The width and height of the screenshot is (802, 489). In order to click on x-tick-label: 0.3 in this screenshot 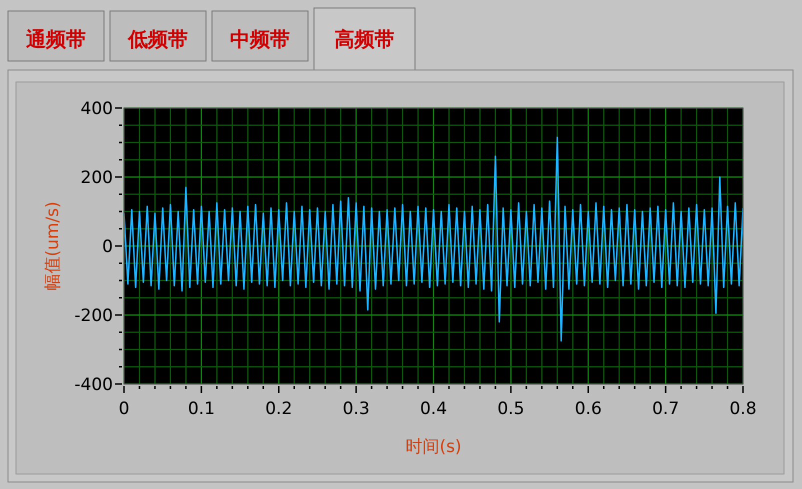, I will do `click(356, 409)`.